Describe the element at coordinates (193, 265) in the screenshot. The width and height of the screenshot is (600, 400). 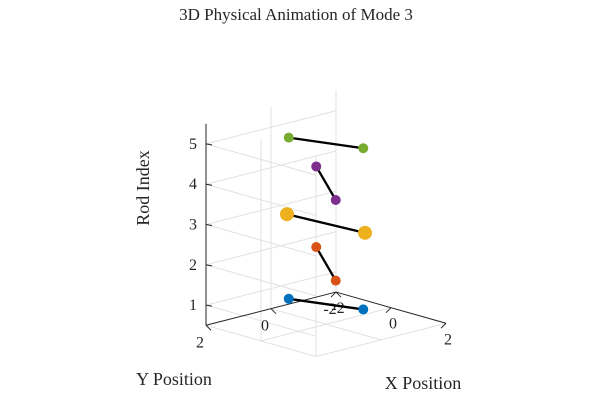
I see `z-tick-label: 2` at that location.